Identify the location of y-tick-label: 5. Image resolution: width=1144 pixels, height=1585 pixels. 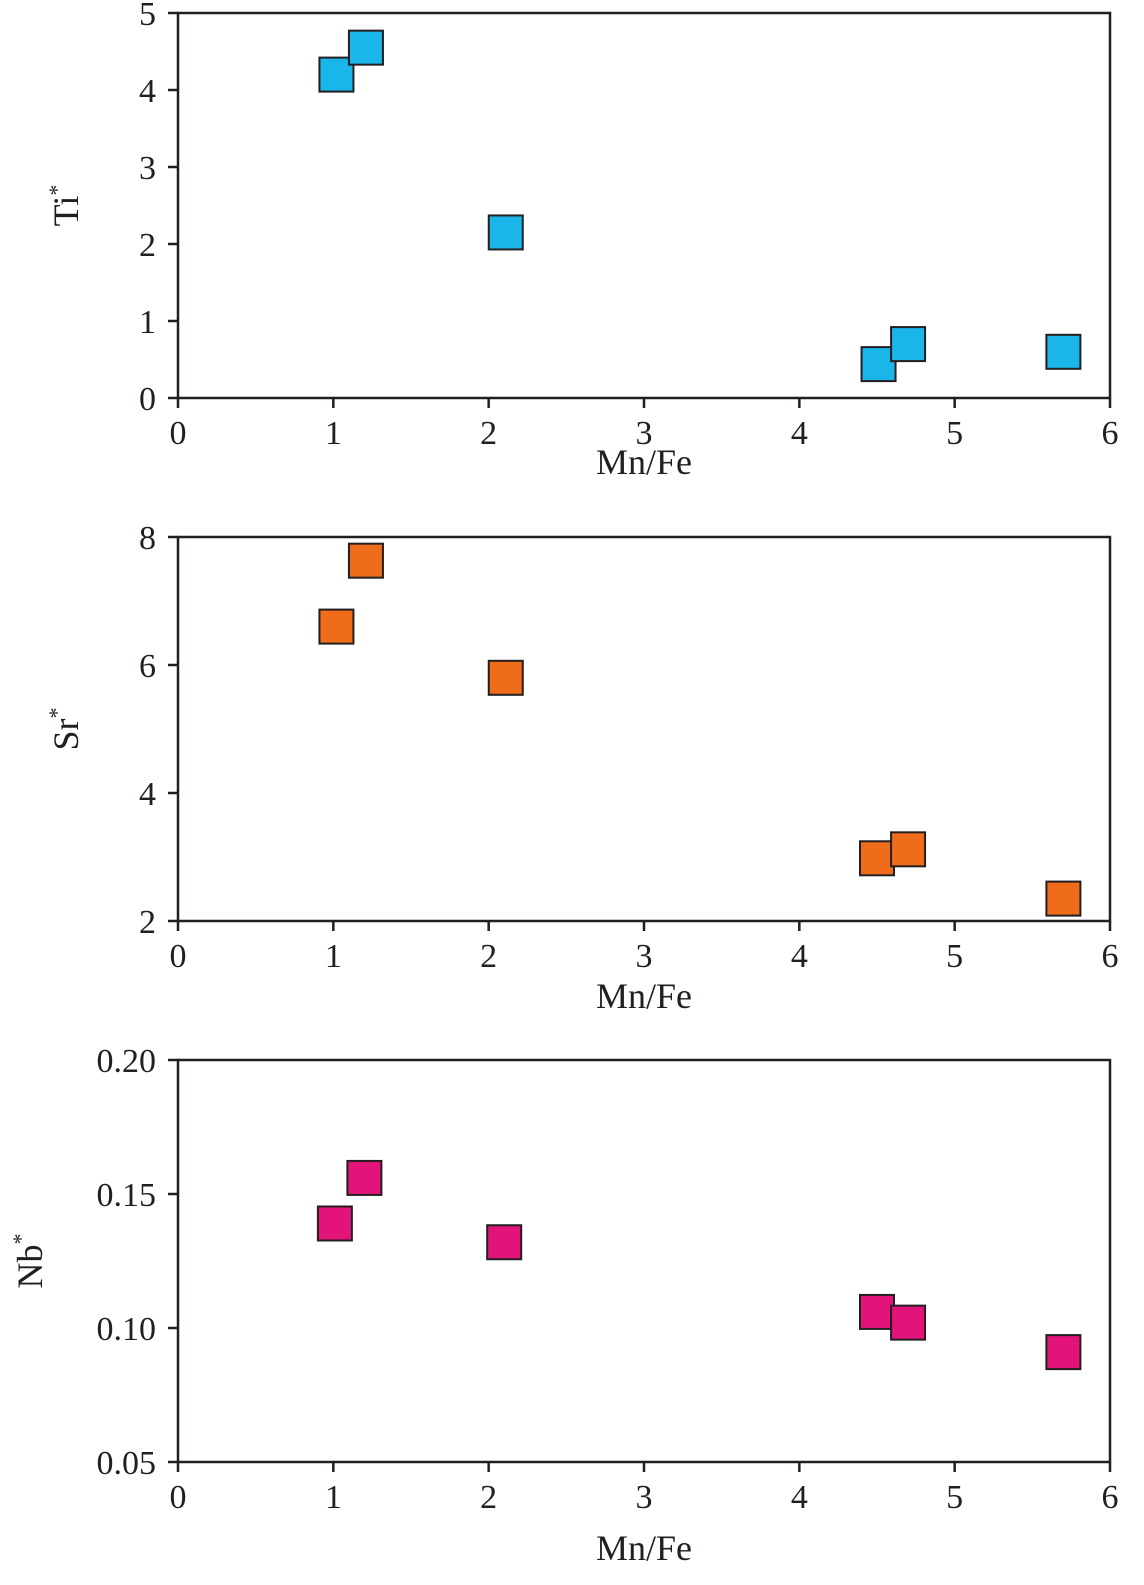
(147, 16).